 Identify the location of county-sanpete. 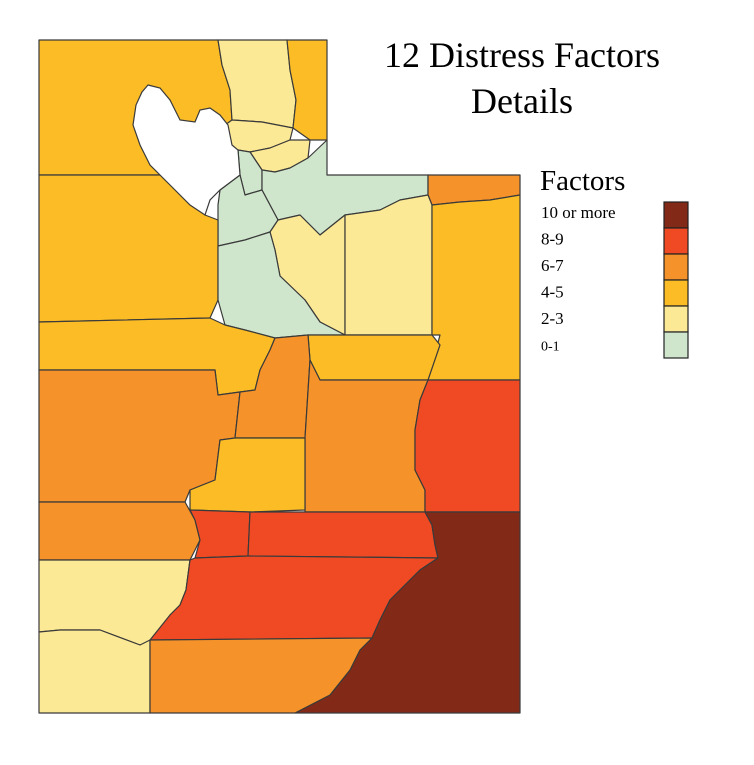
(272, 386).